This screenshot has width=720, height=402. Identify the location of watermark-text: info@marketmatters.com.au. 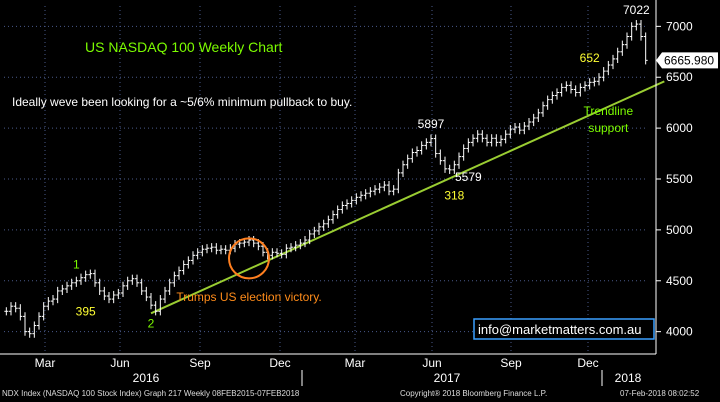
(559, 329).